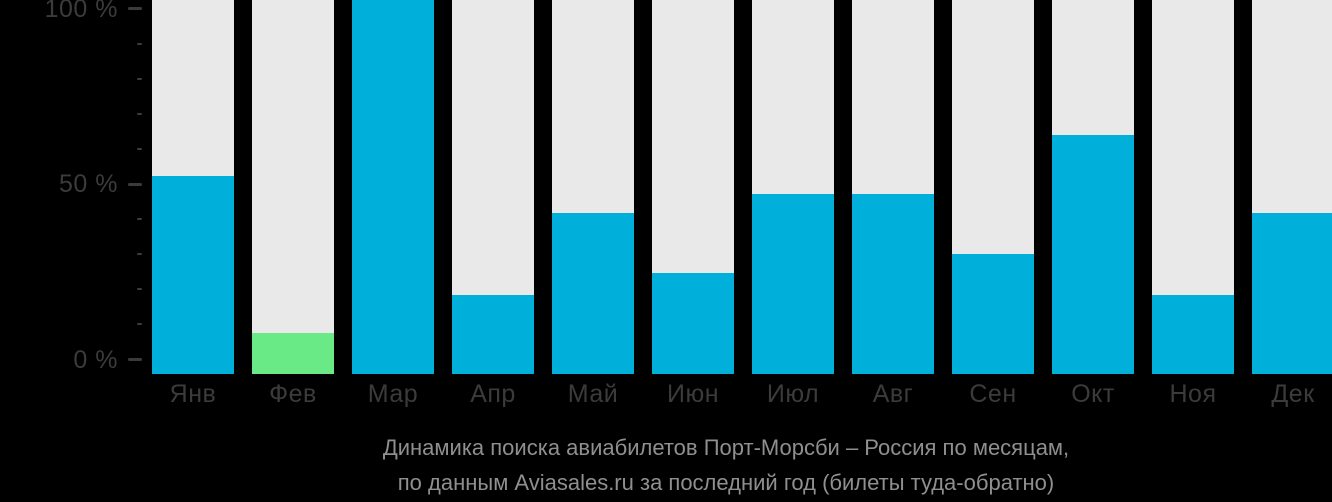 The height and width of the screenshot is (502, 1332). I want to click on x-label-7: Авг, so click(893, 394).